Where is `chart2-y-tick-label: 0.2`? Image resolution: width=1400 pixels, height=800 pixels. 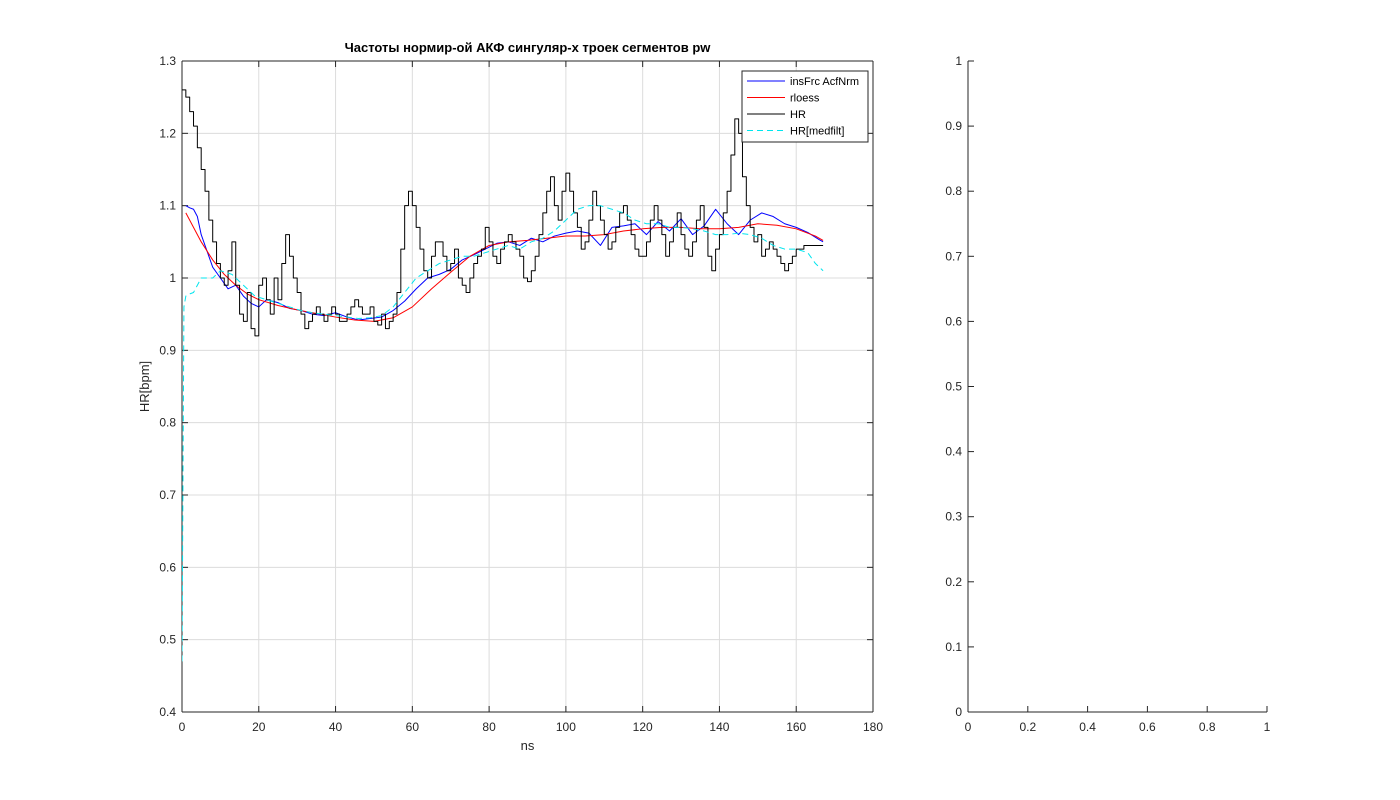
chart2-y-tick-label: 0.2 is located at coordinates (953, 582).